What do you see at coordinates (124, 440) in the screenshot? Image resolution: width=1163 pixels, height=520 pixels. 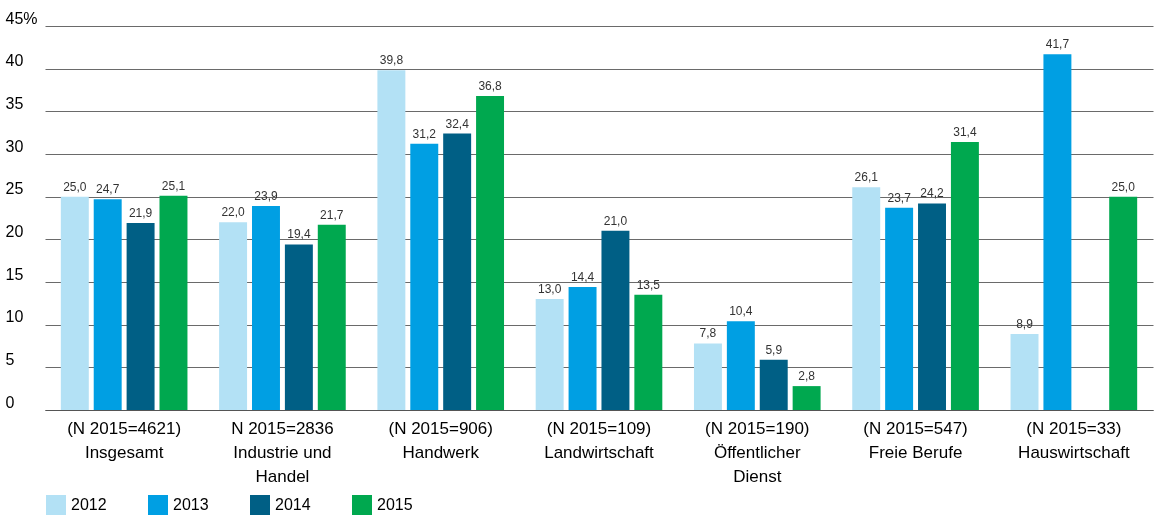 I see `x-tick-label: (N 2015=4621) Insgesamt` at bounding box center [124, 440].